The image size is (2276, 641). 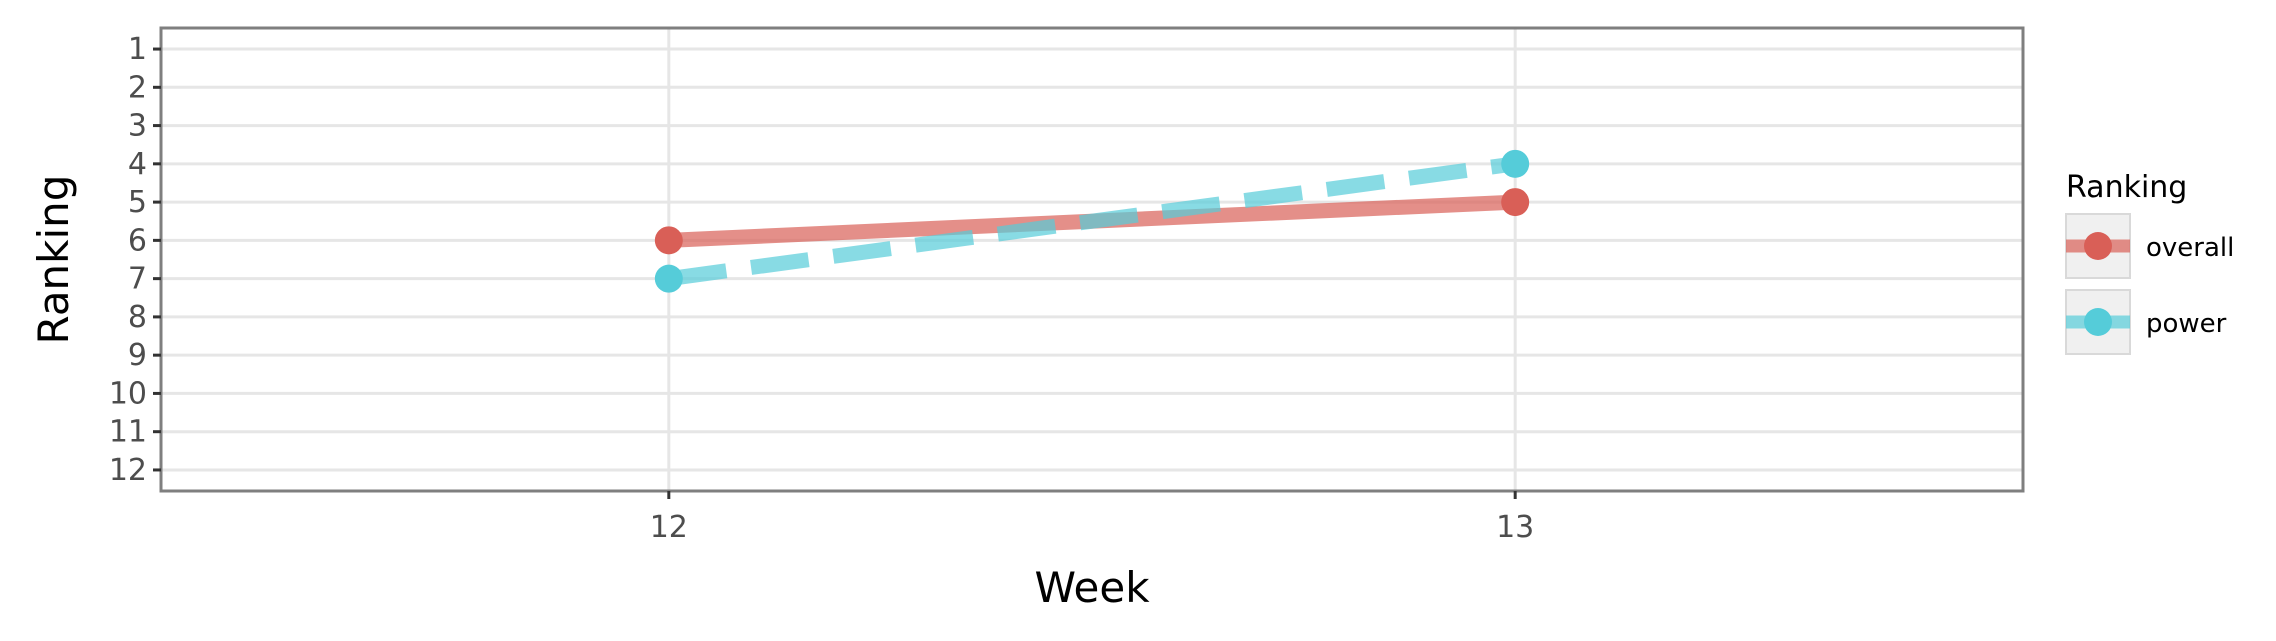 What do you see at coordinates (53, 260) in the screenshot?
I see `y-axis-title: Ranking` at bounding box center [53, 260].